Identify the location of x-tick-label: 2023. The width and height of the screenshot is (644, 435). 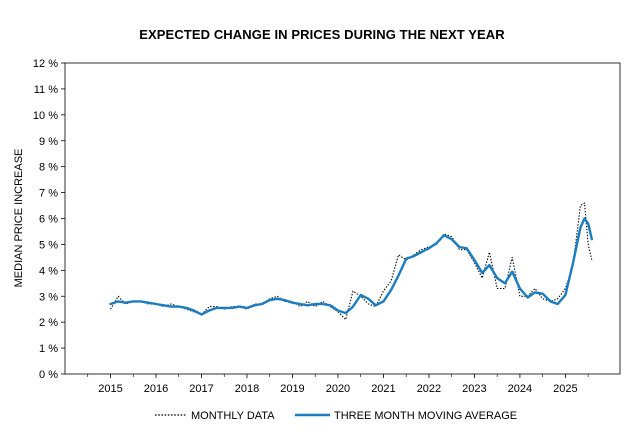
(474, 389).